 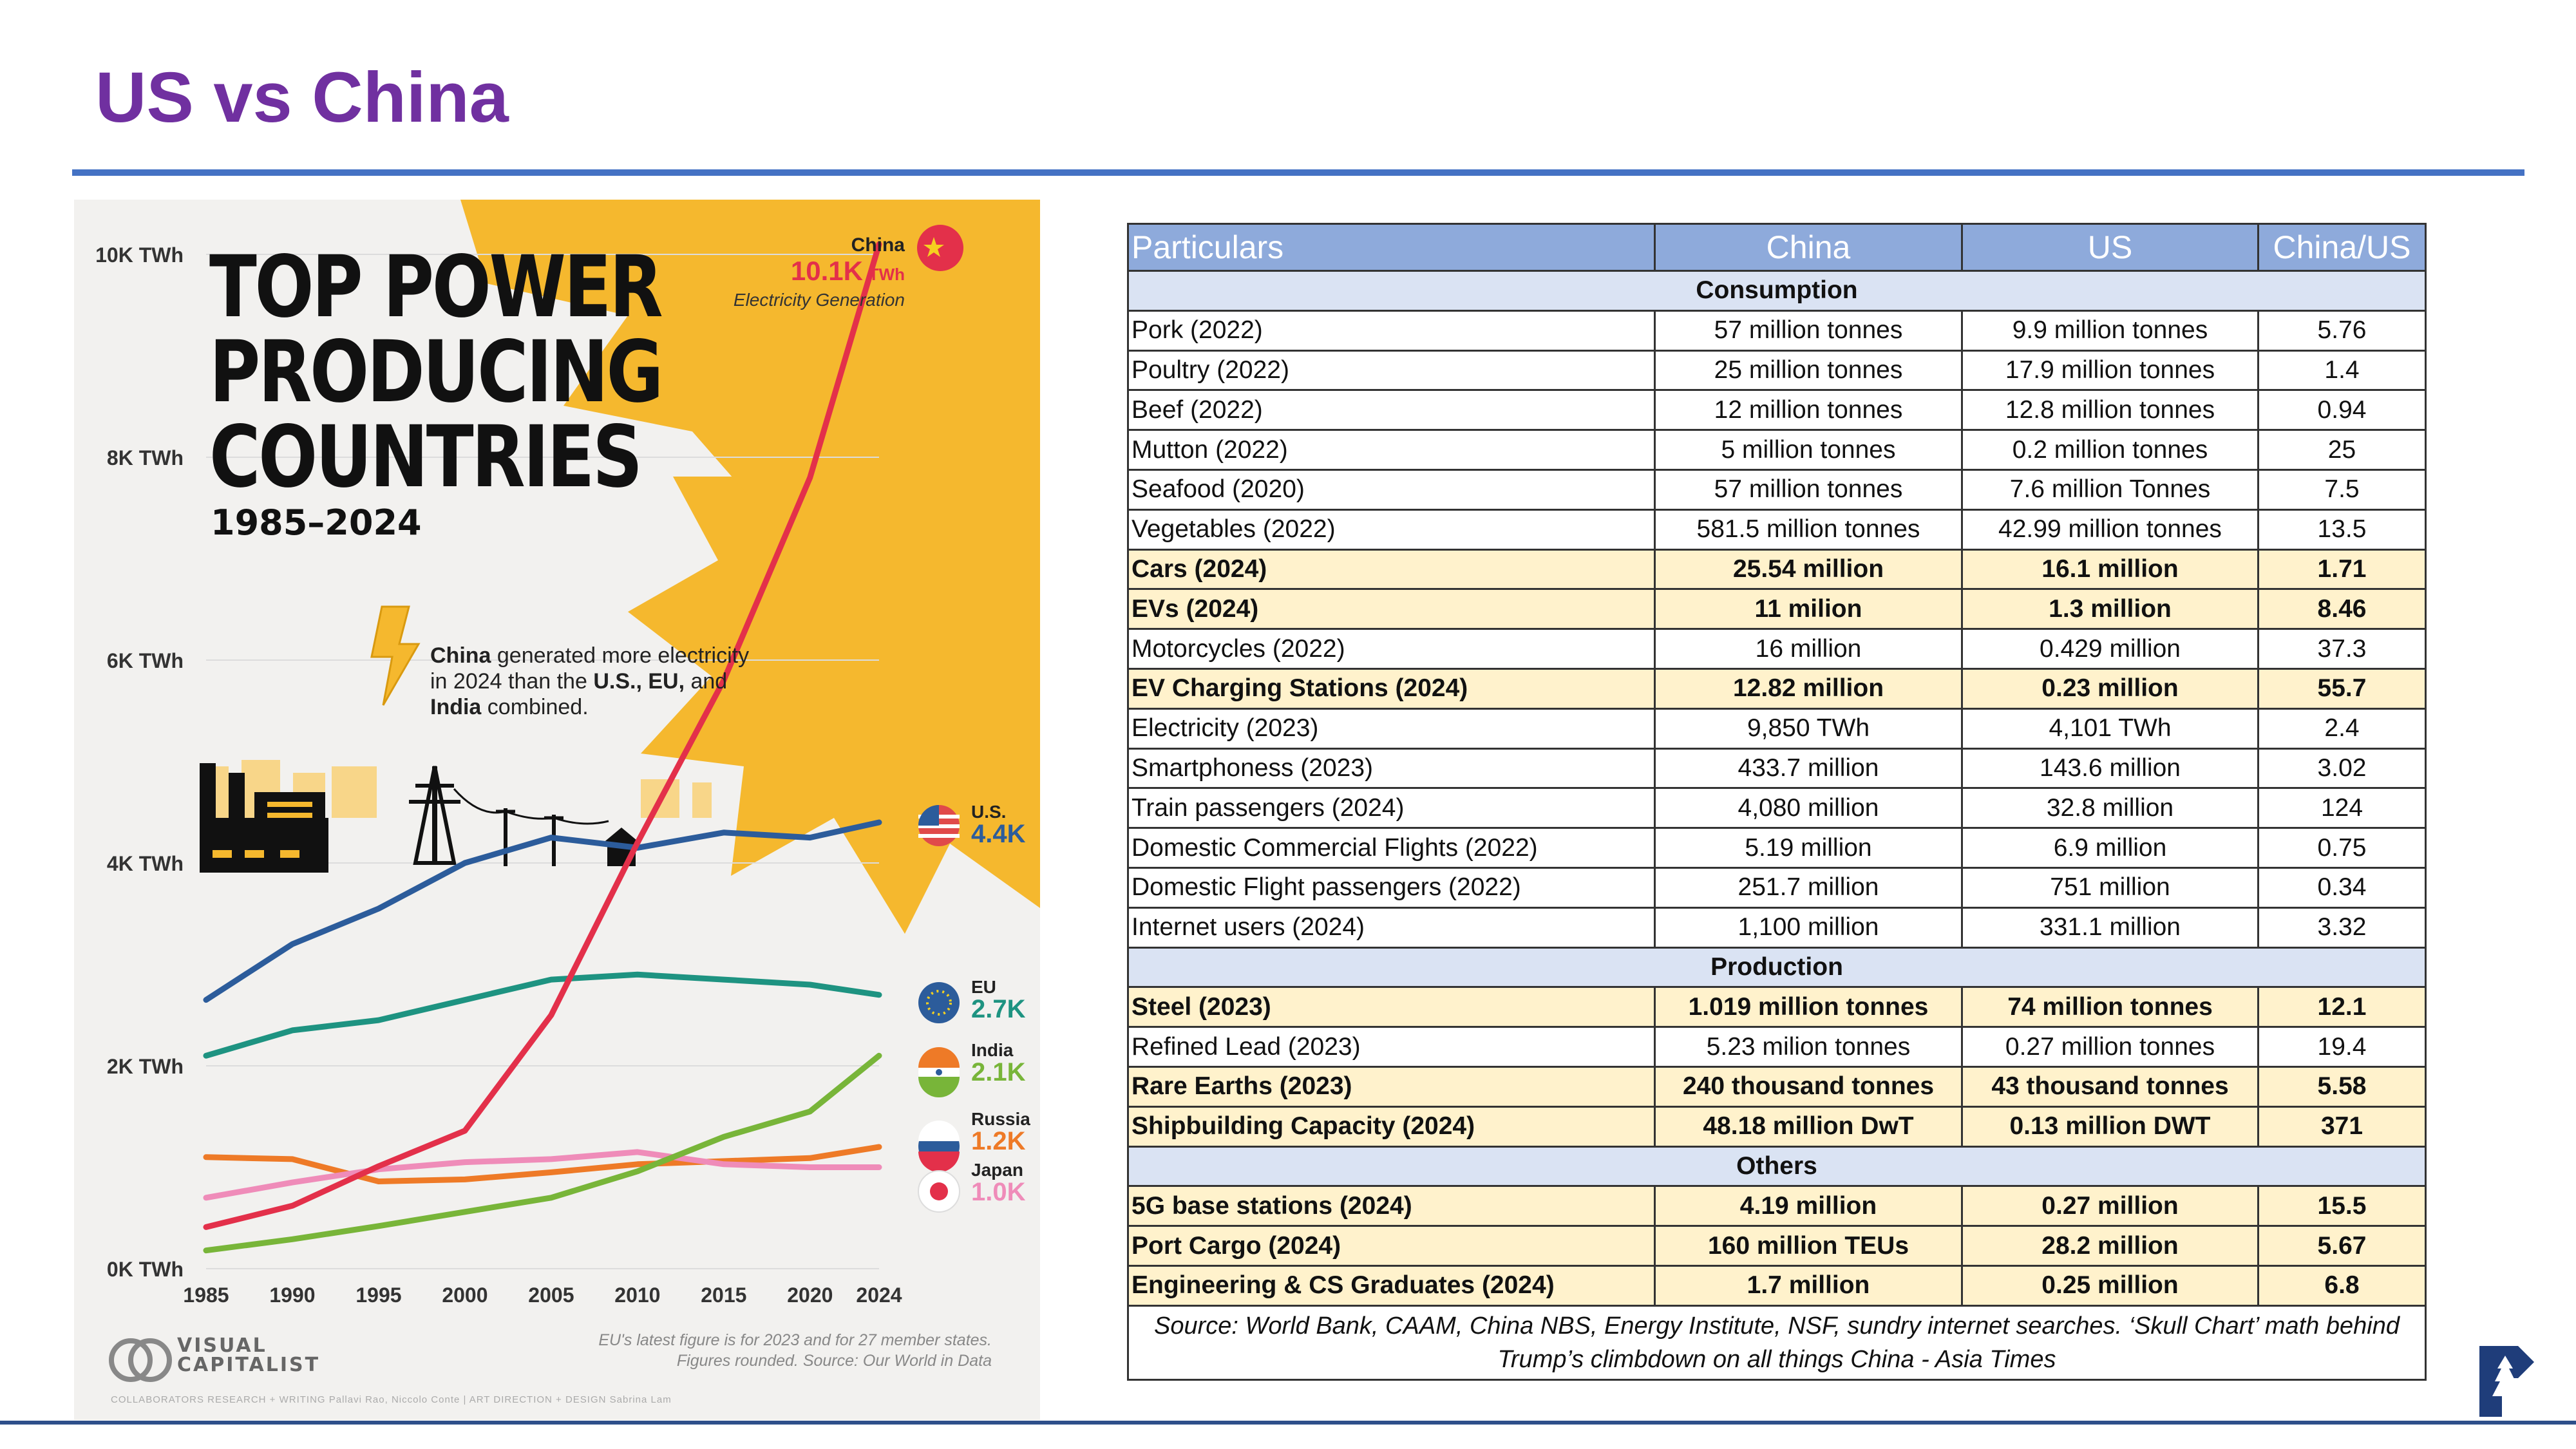 What do you see at coordinates (2110, 808) in the screenshot?
I see `table-cell: 32.8 million` at bounding box center [2110, 808].